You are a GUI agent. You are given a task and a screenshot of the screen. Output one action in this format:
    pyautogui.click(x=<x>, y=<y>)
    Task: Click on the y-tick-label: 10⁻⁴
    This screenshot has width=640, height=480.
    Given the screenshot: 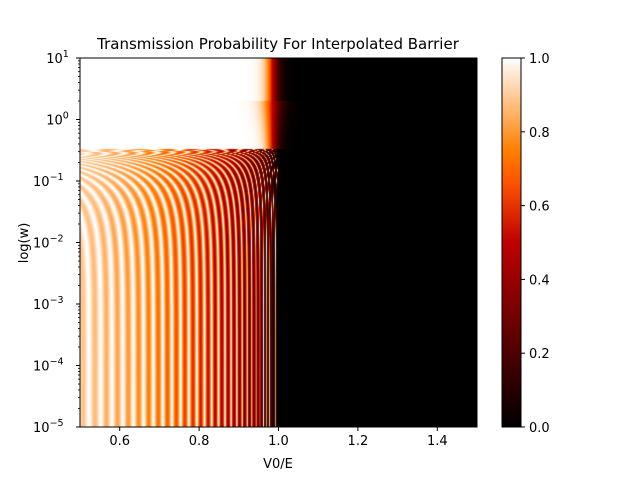 What is the action you would take?
    pyautogui.click(x=48, y=366)
    